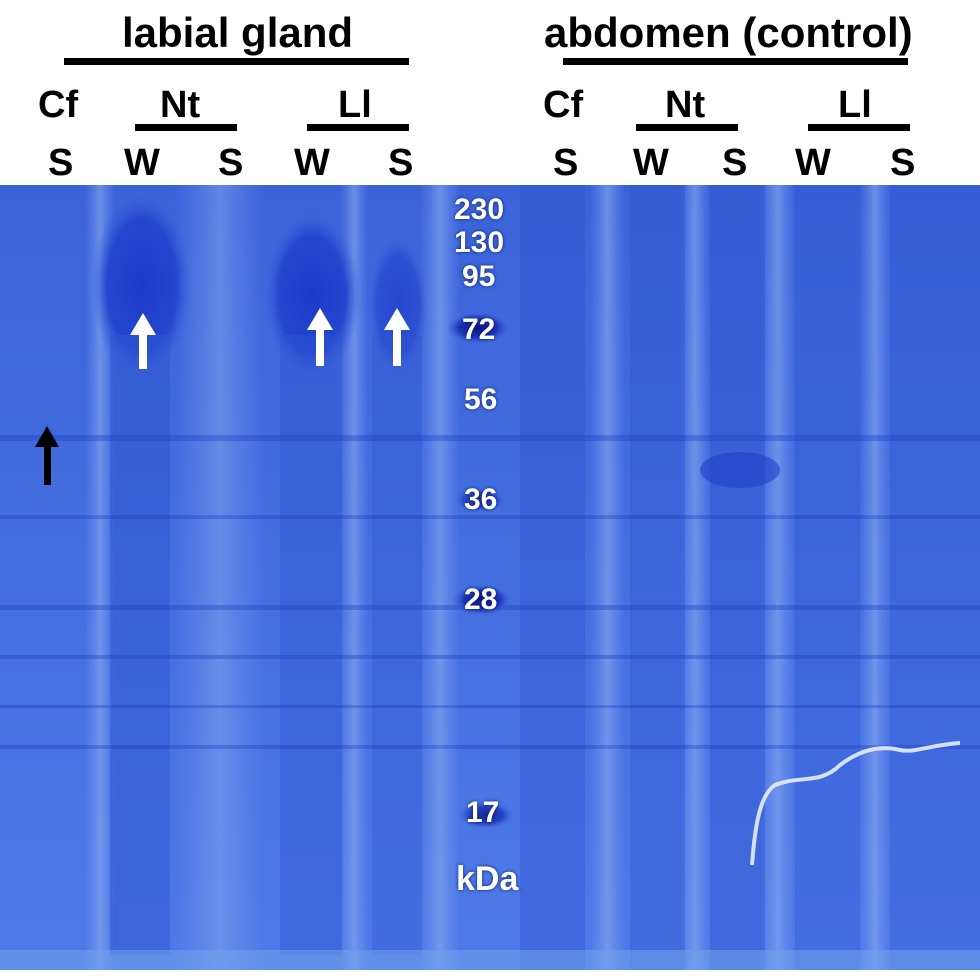 This screenshot has width=980, height=977. I want to click on gel-crack, so click(855, 803).